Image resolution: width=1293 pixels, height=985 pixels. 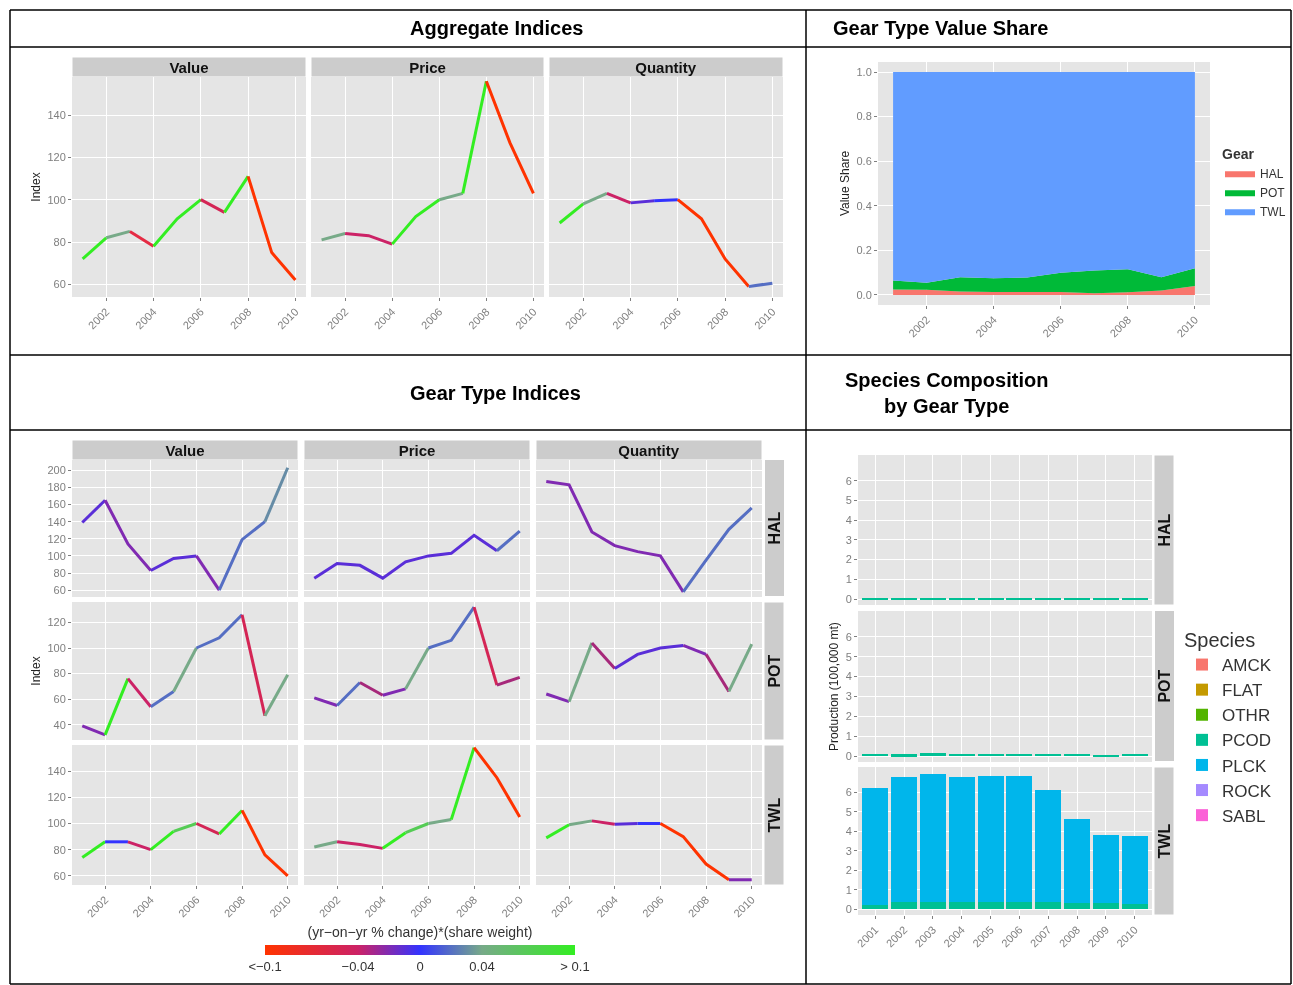 I want to click on y-axis-title: Value Share, so click(x=844, y=183).